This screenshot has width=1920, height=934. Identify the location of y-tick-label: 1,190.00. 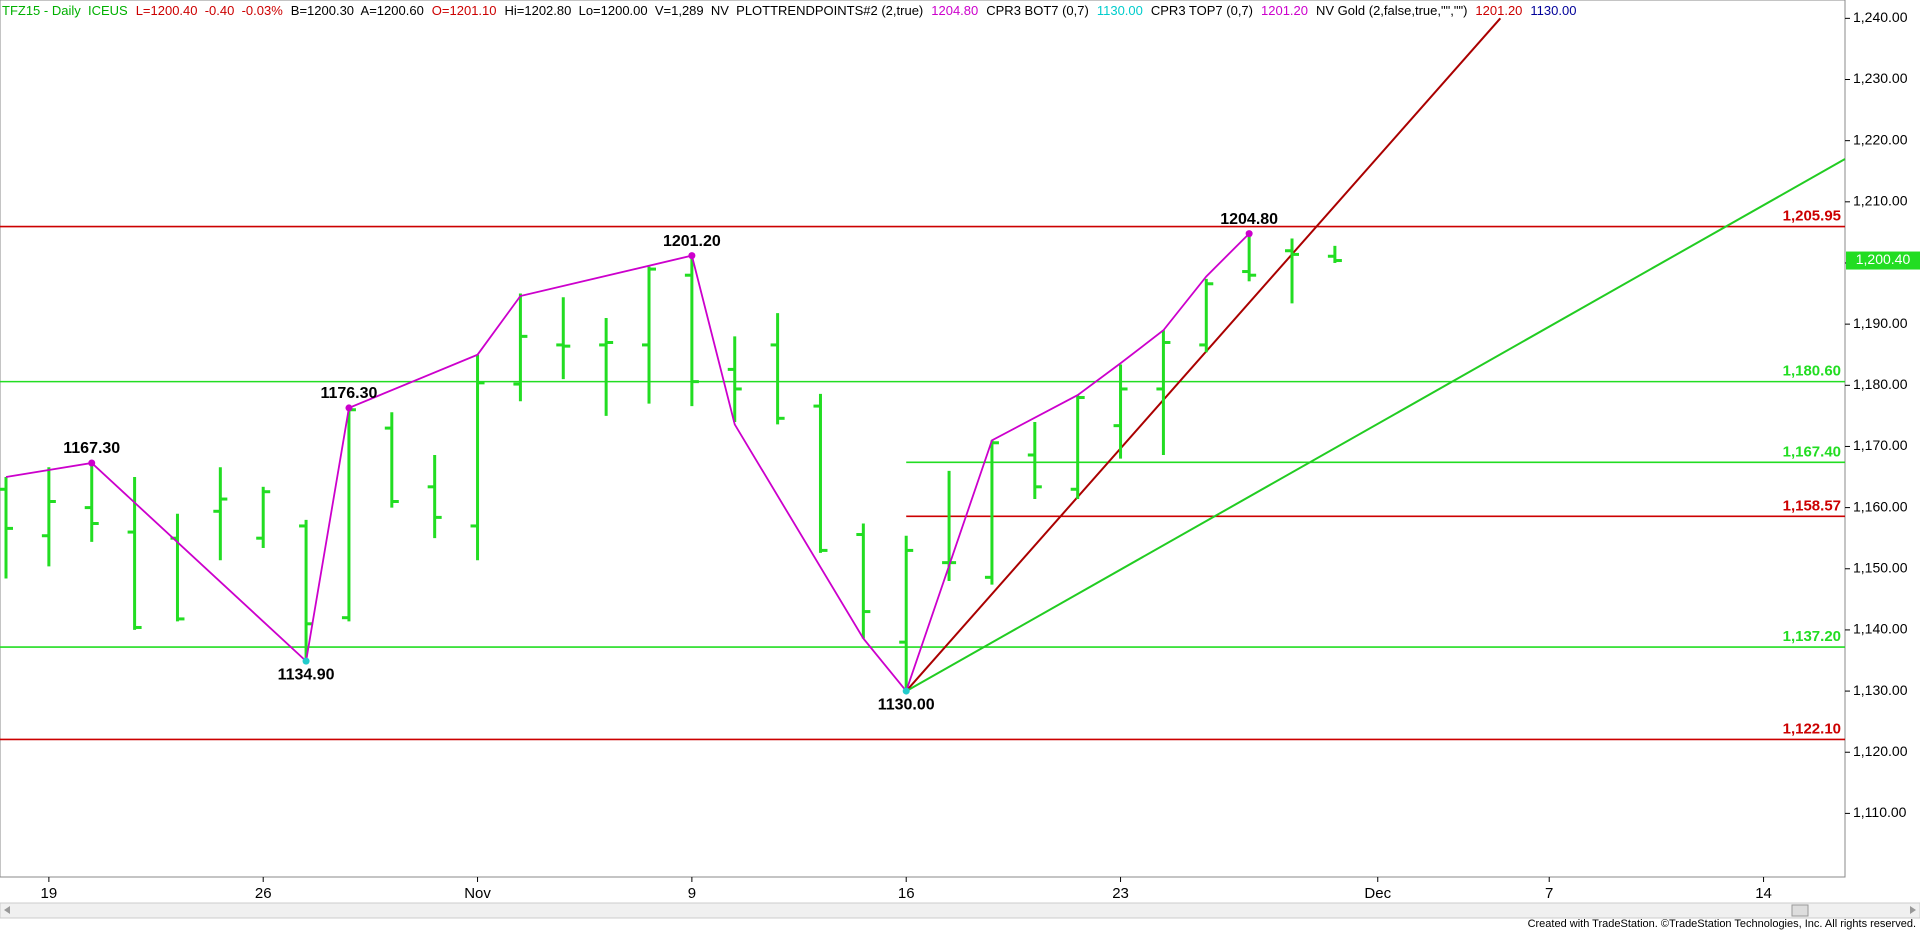
(1880, 323).